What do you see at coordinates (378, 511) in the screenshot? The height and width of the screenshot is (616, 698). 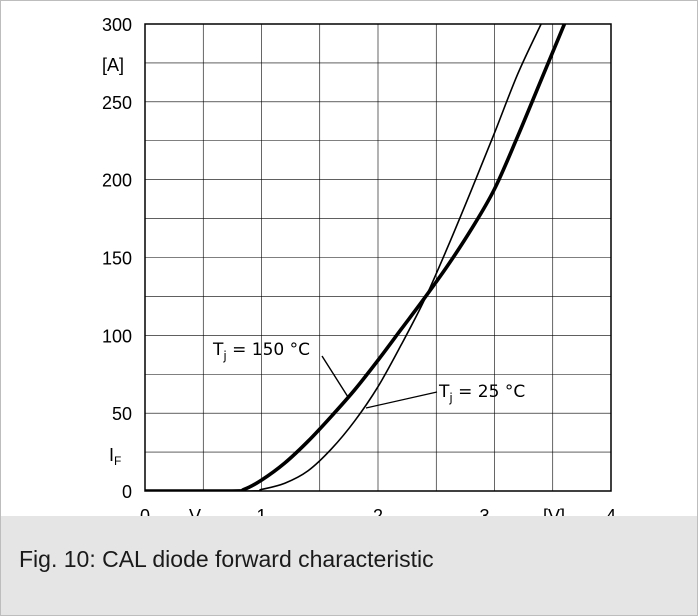 I see `x-tick-label: 2` at bounding box center [378, 511].